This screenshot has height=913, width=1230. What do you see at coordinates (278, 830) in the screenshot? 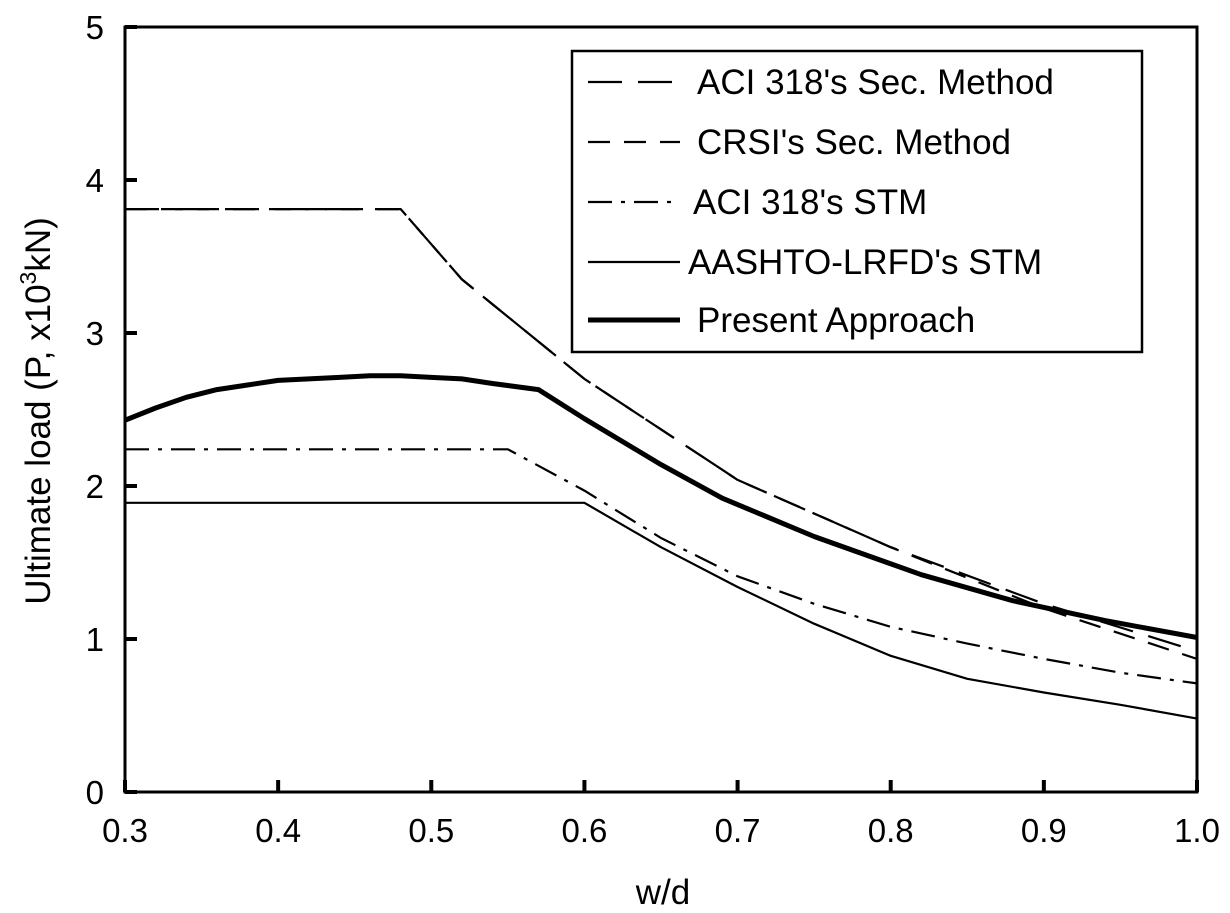
I see `x-tick-label: 0.4` at bounding box center [278, 830].